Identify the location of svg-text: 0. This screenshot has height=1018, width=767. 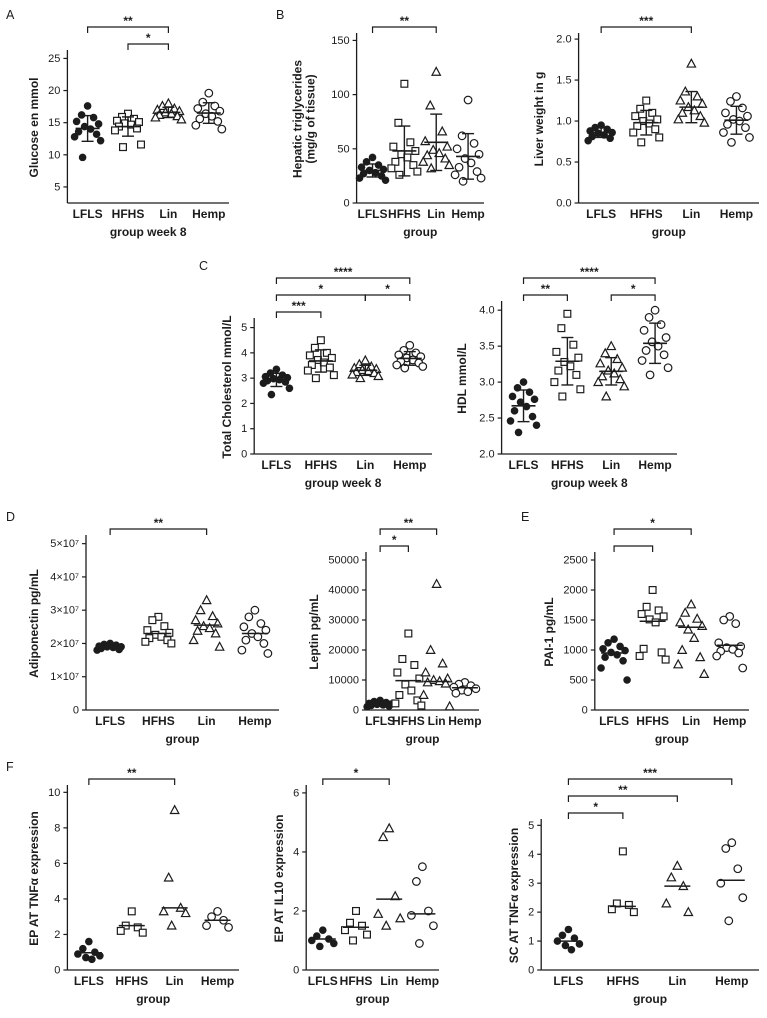
(244, 455).